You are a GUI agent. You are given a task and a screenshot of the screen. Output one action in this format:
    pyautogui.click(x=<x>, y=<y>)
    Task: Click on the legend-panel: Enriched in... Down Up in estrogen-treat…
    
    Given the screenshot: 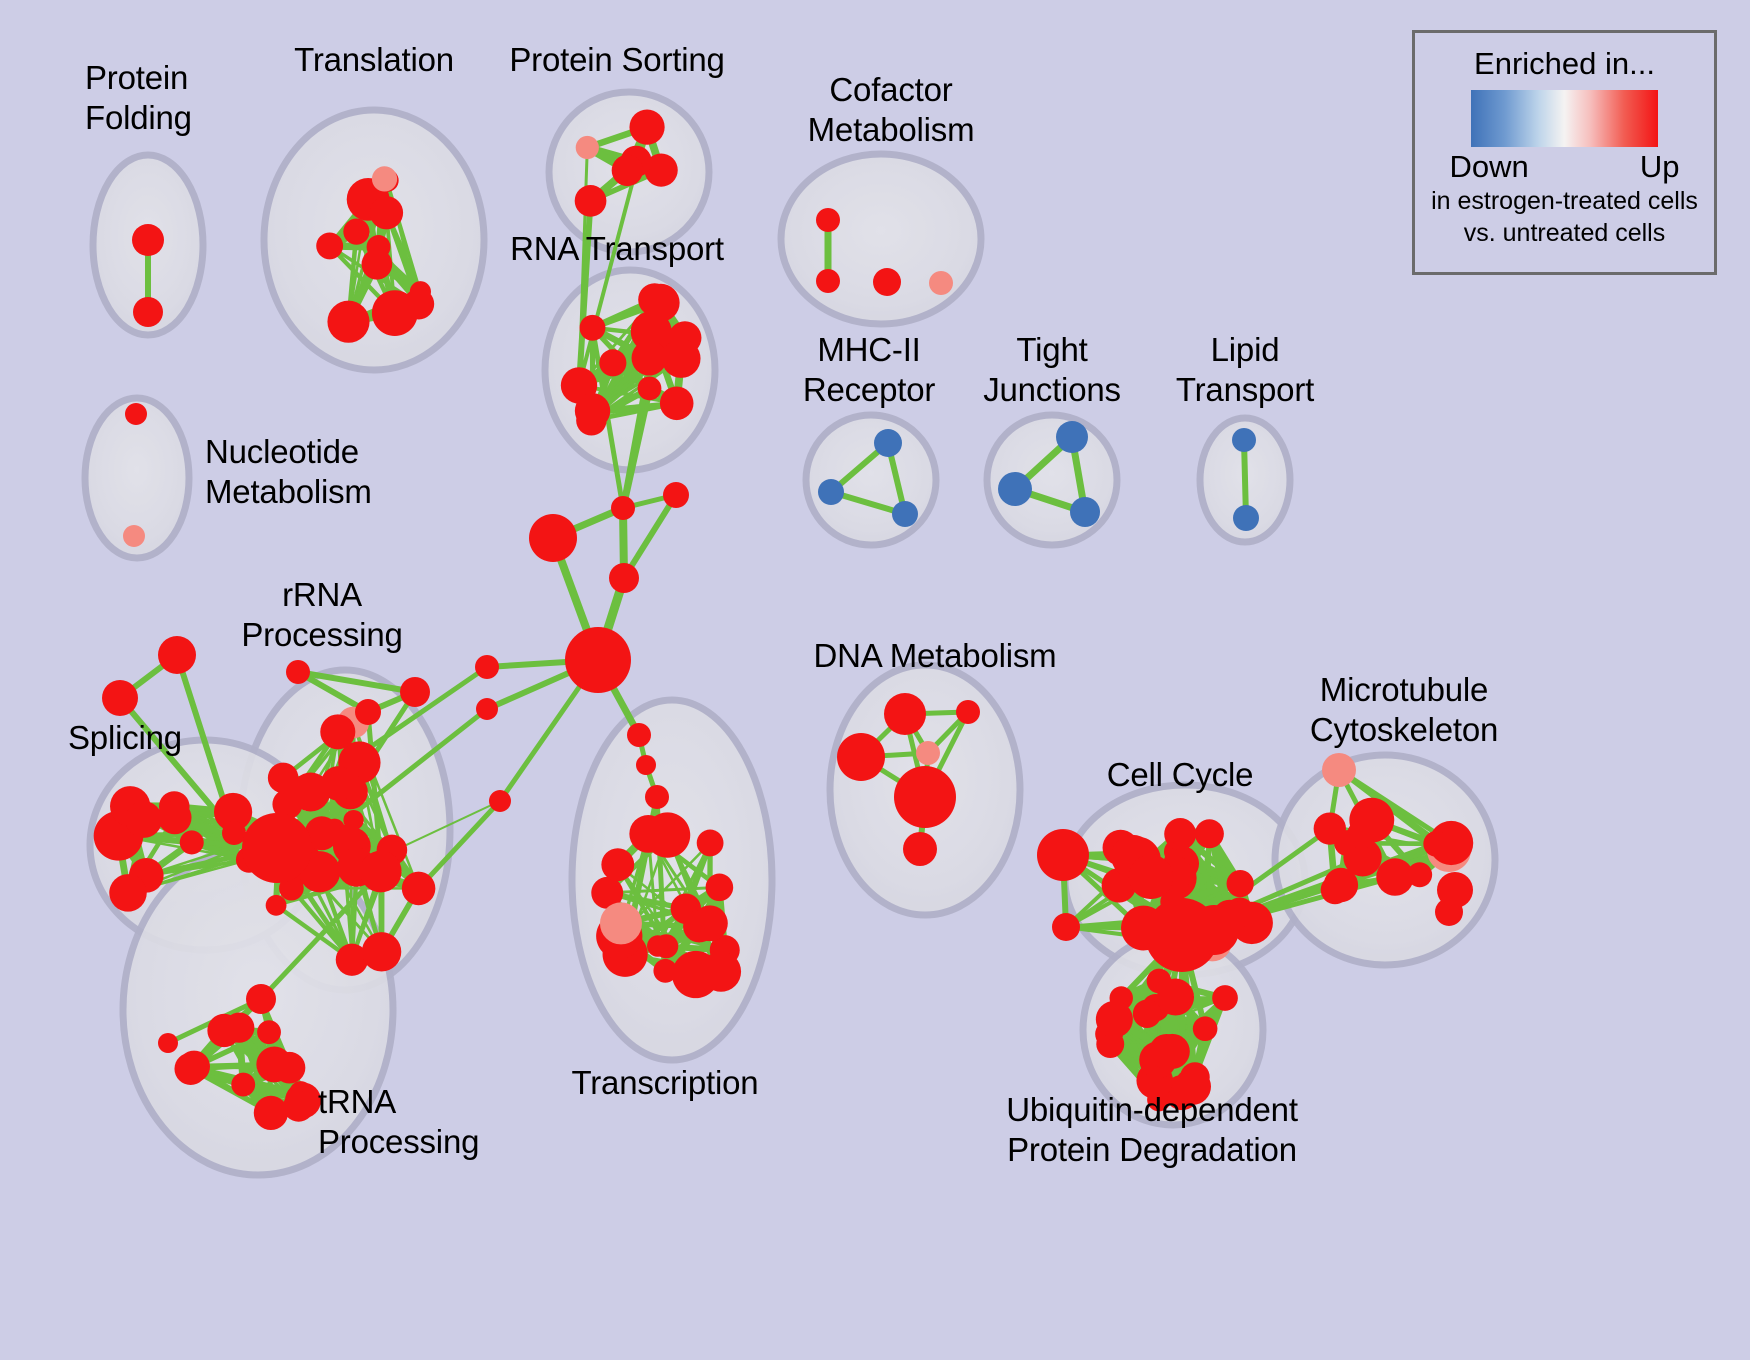 What is the action you would take?
    pyautogui.click(x=1564, y=152)
    